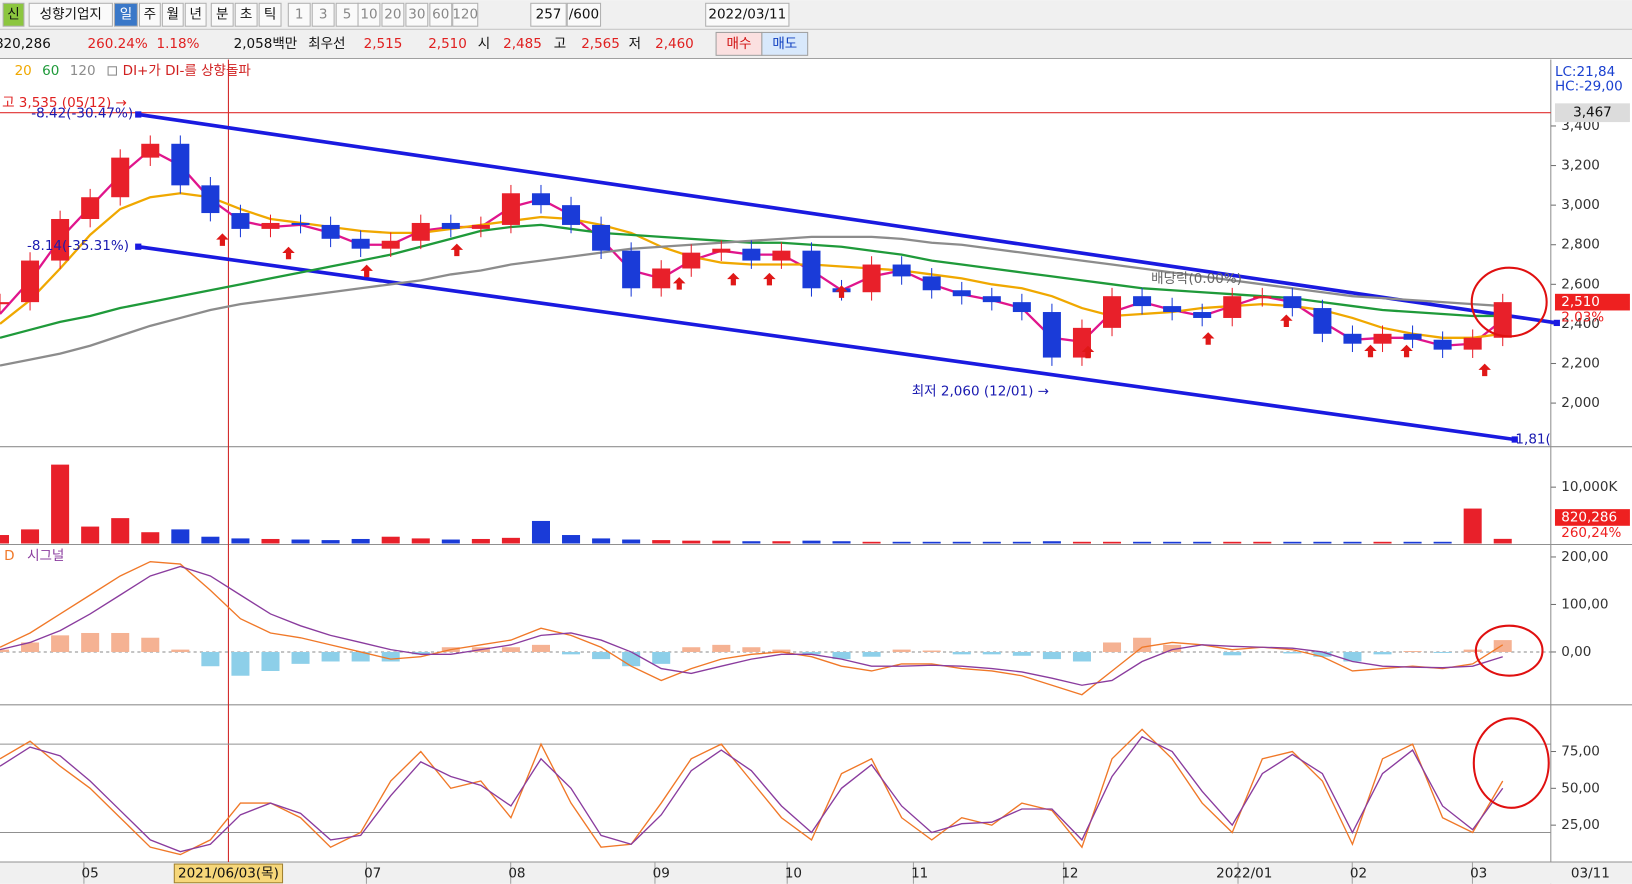 The image size is (1632, 884). I want to click on quote-value: 260.24%, so click(118, 44).